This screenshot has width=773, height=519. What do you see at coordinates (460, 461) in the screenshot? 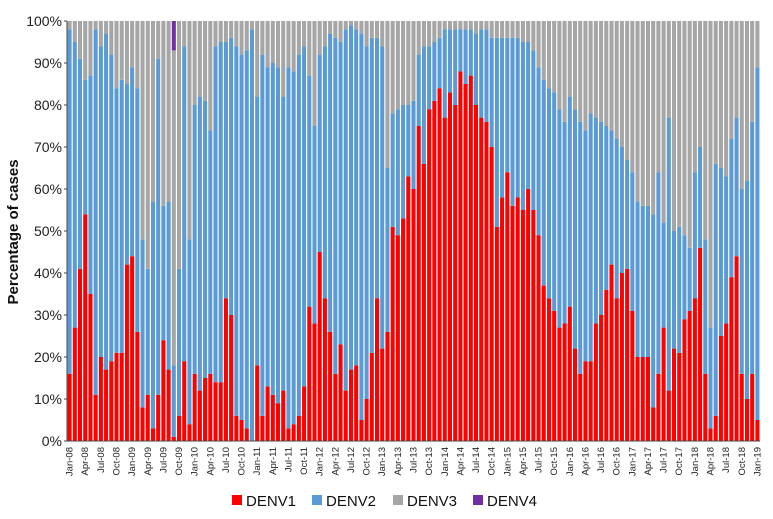
I see `x-tick-label: Apr-14` at bounding box center [460, 461].